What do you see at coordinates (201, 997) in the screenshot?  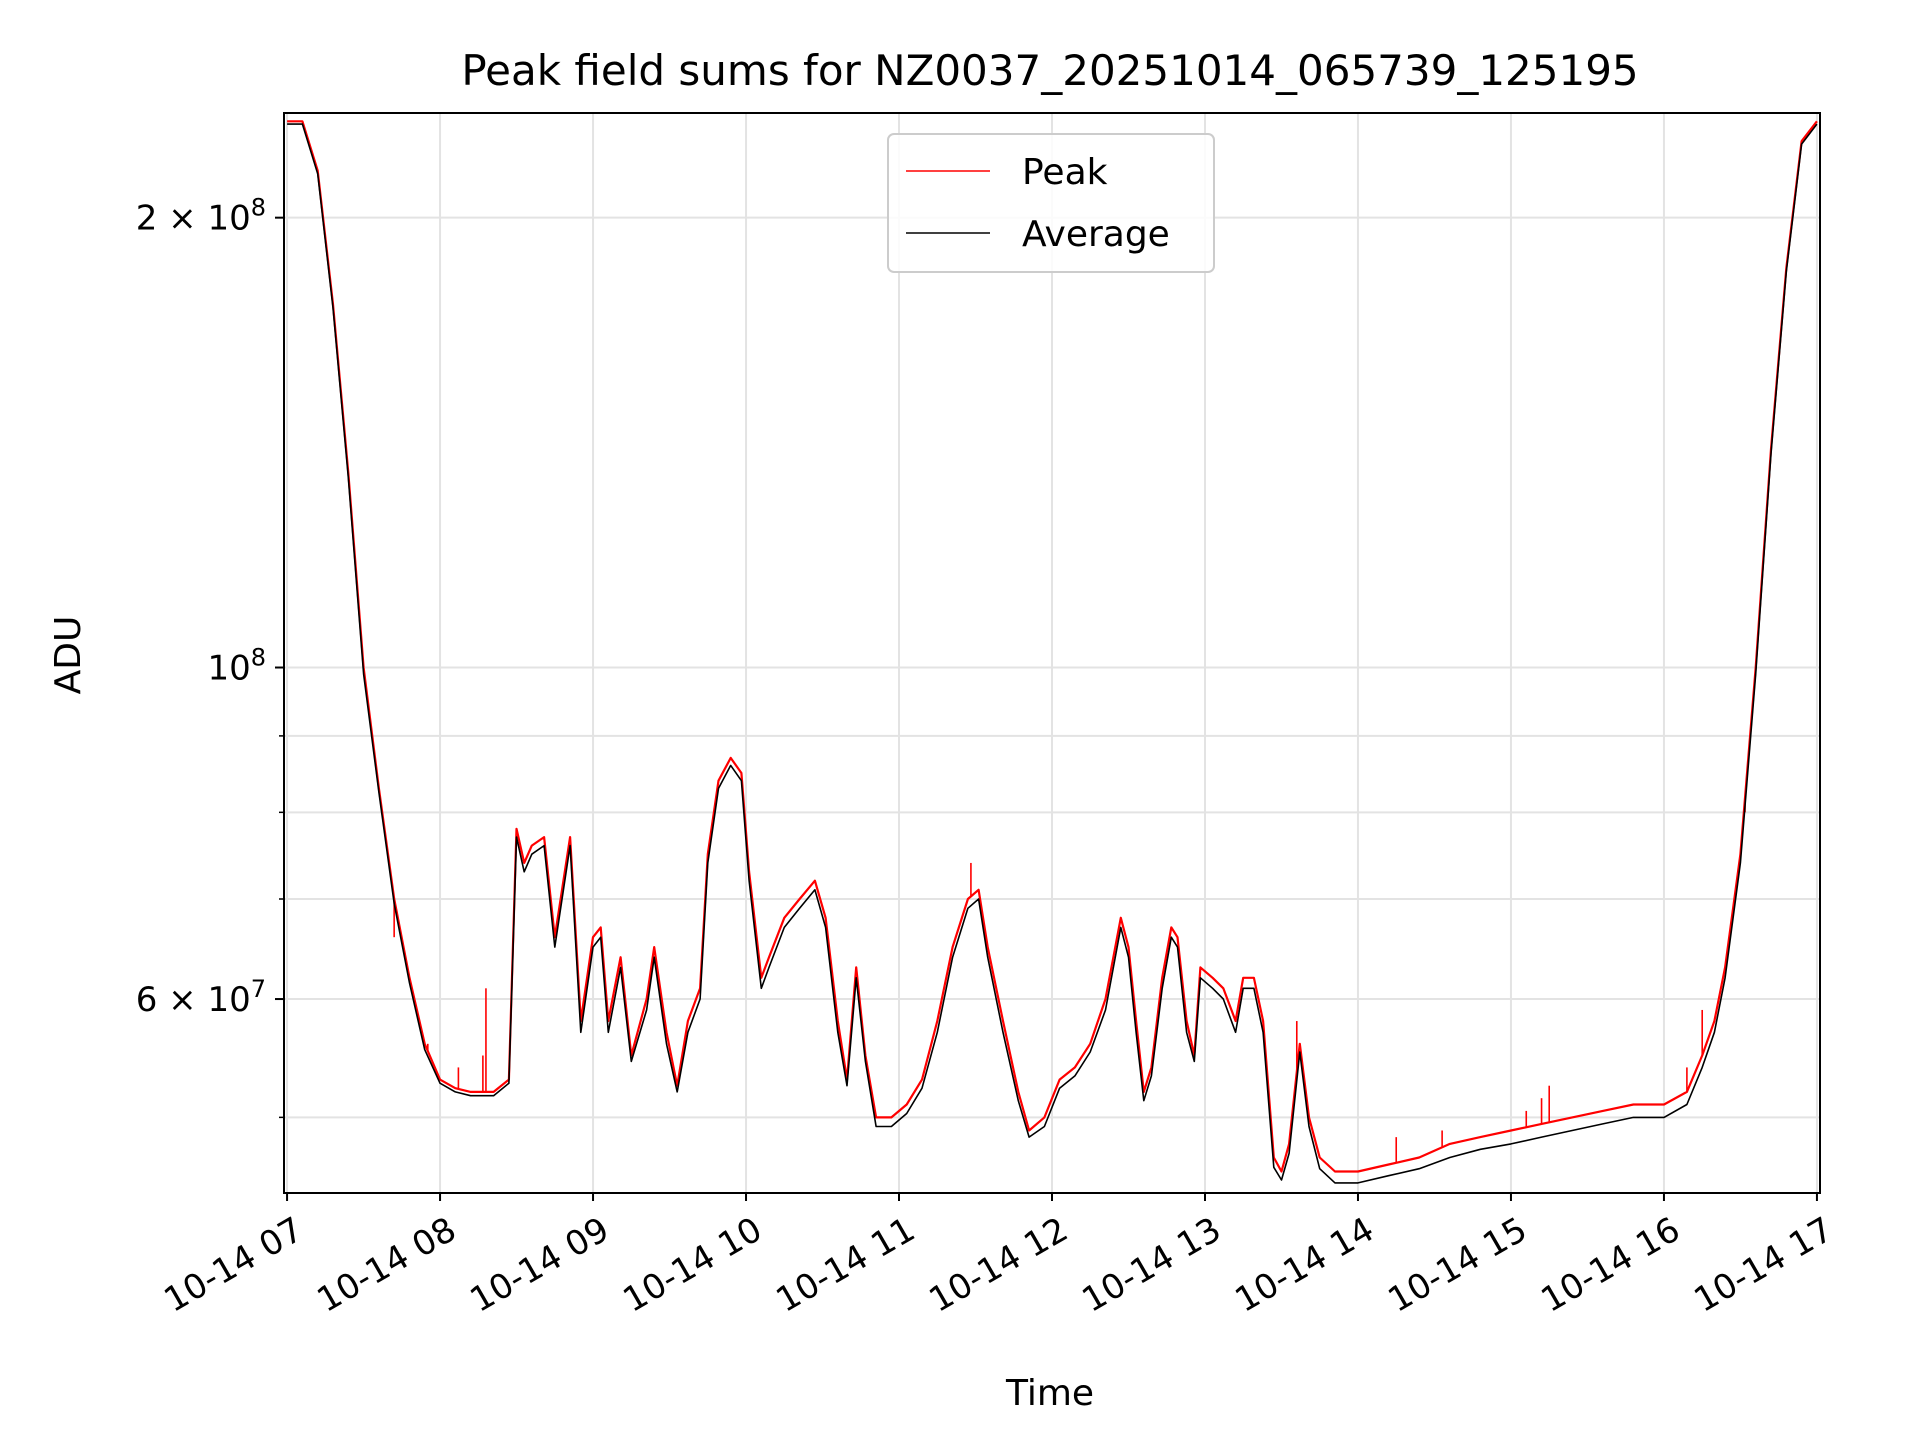 I see `y-tick-label: 6 × 107` at bounding box center [201, 997].